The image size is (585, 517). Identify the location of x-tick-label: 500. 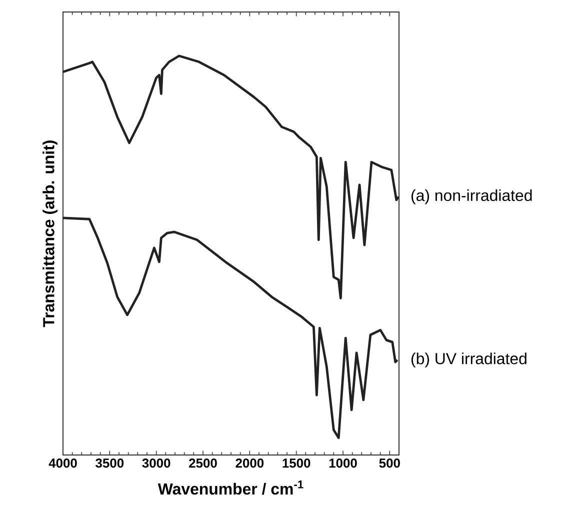
(389, 463).